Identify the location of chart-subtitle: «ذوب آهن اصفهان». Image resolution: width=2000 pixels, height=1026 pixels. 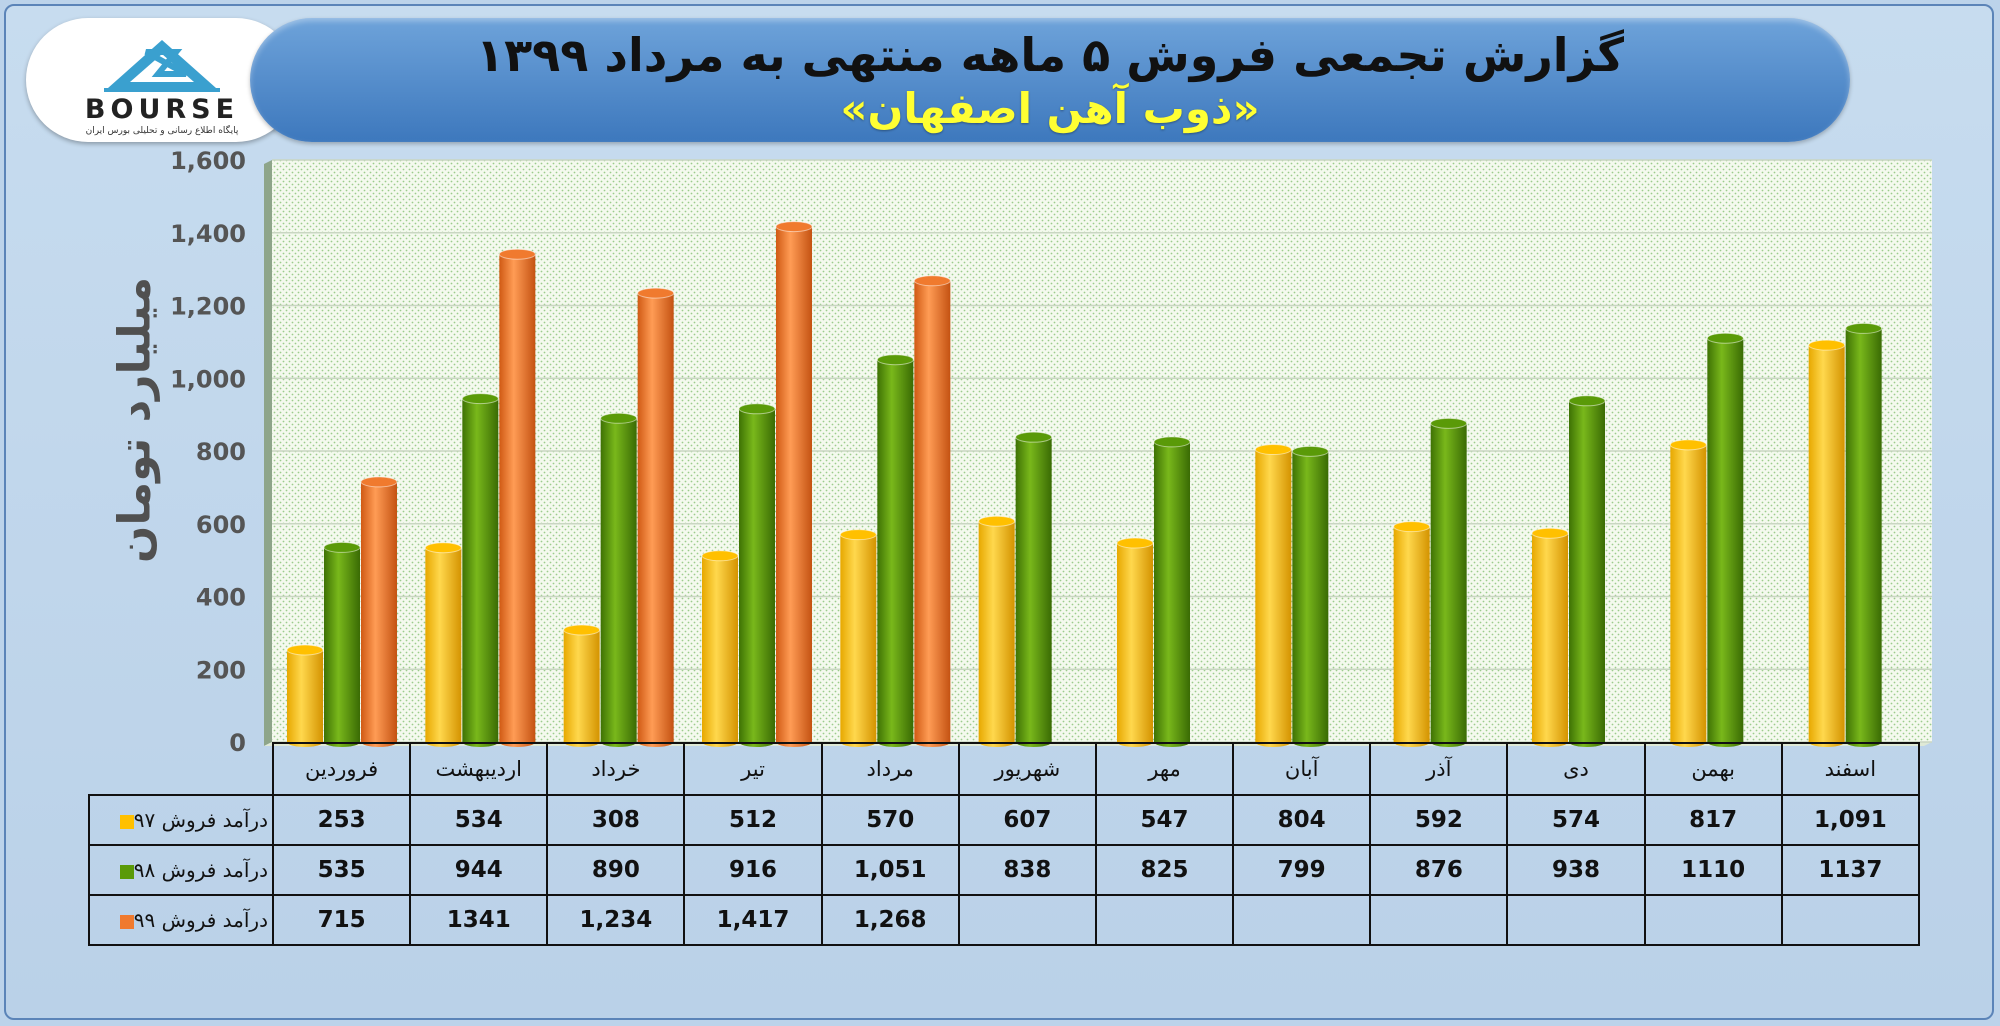
(1050, 108).